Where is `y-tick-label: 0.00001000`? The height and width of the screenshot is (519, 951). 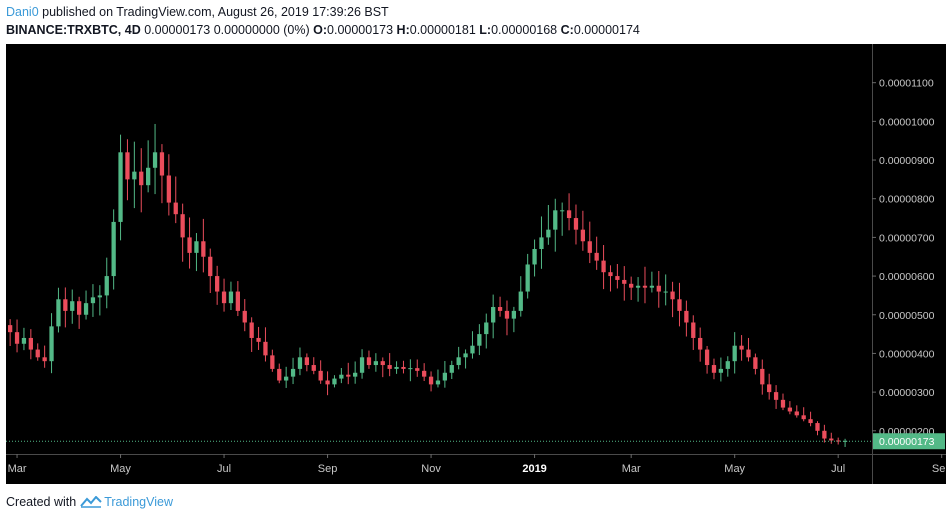
y-tick-label: 0.00001000 is located at coordinates (907, 122).